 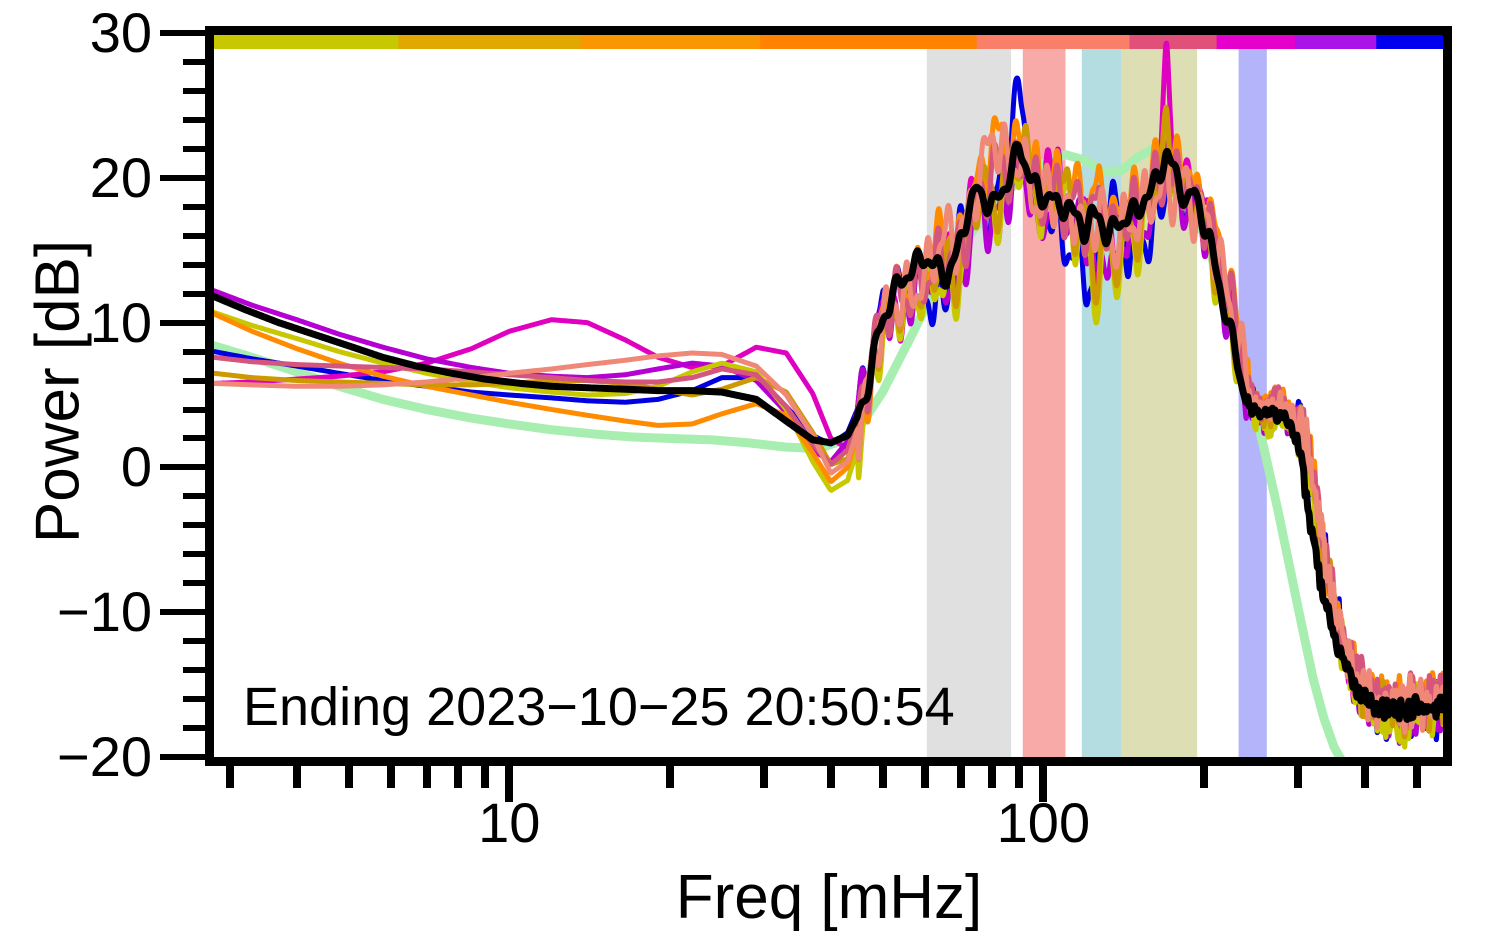 I want to click on y-tick-label: 30, so click(x=120, y=32).